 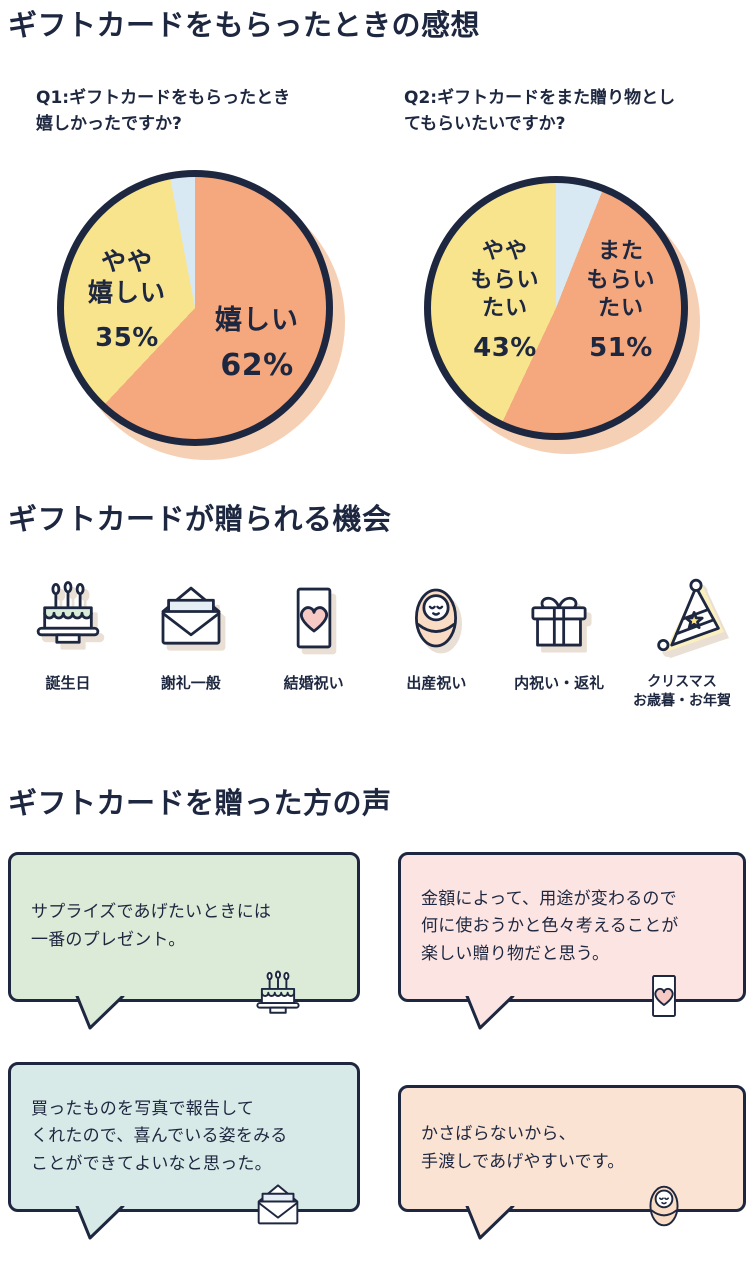 I want to click on occasion-item-wedding: 結婚祝い, so click(x=314, y=643).